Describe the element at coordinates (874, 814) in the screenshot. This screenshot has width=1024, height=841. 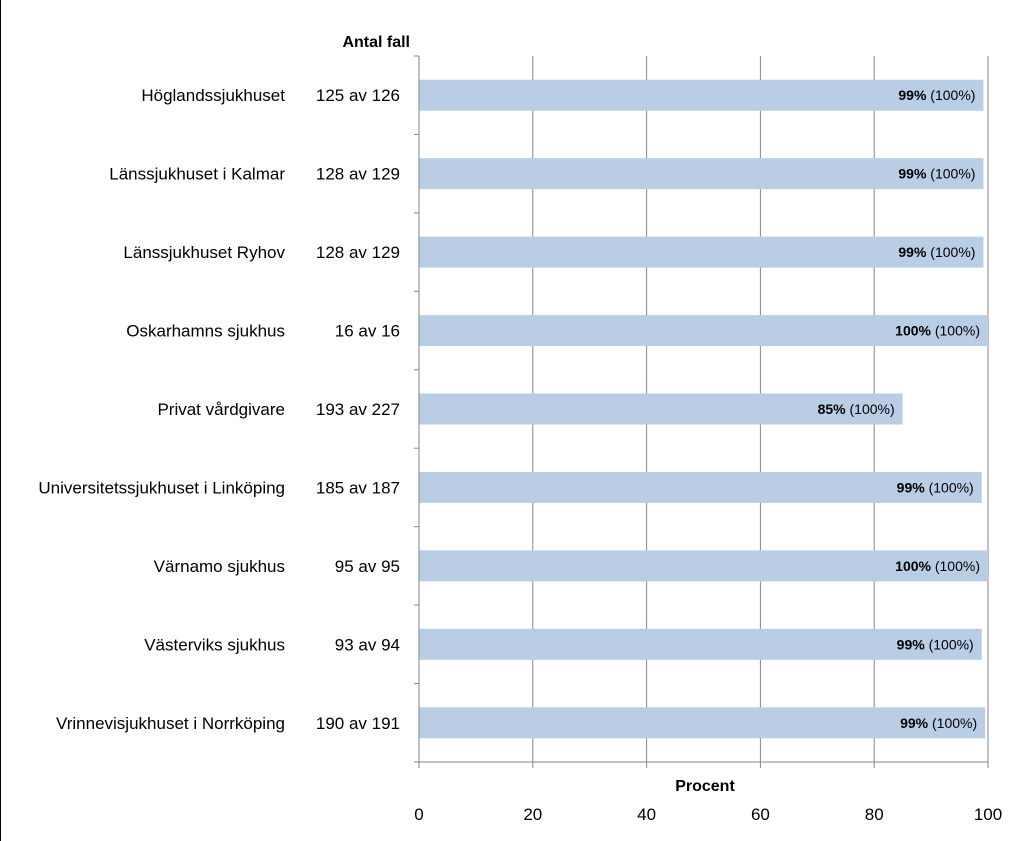
I see `x-tick-label: 80` at that location.